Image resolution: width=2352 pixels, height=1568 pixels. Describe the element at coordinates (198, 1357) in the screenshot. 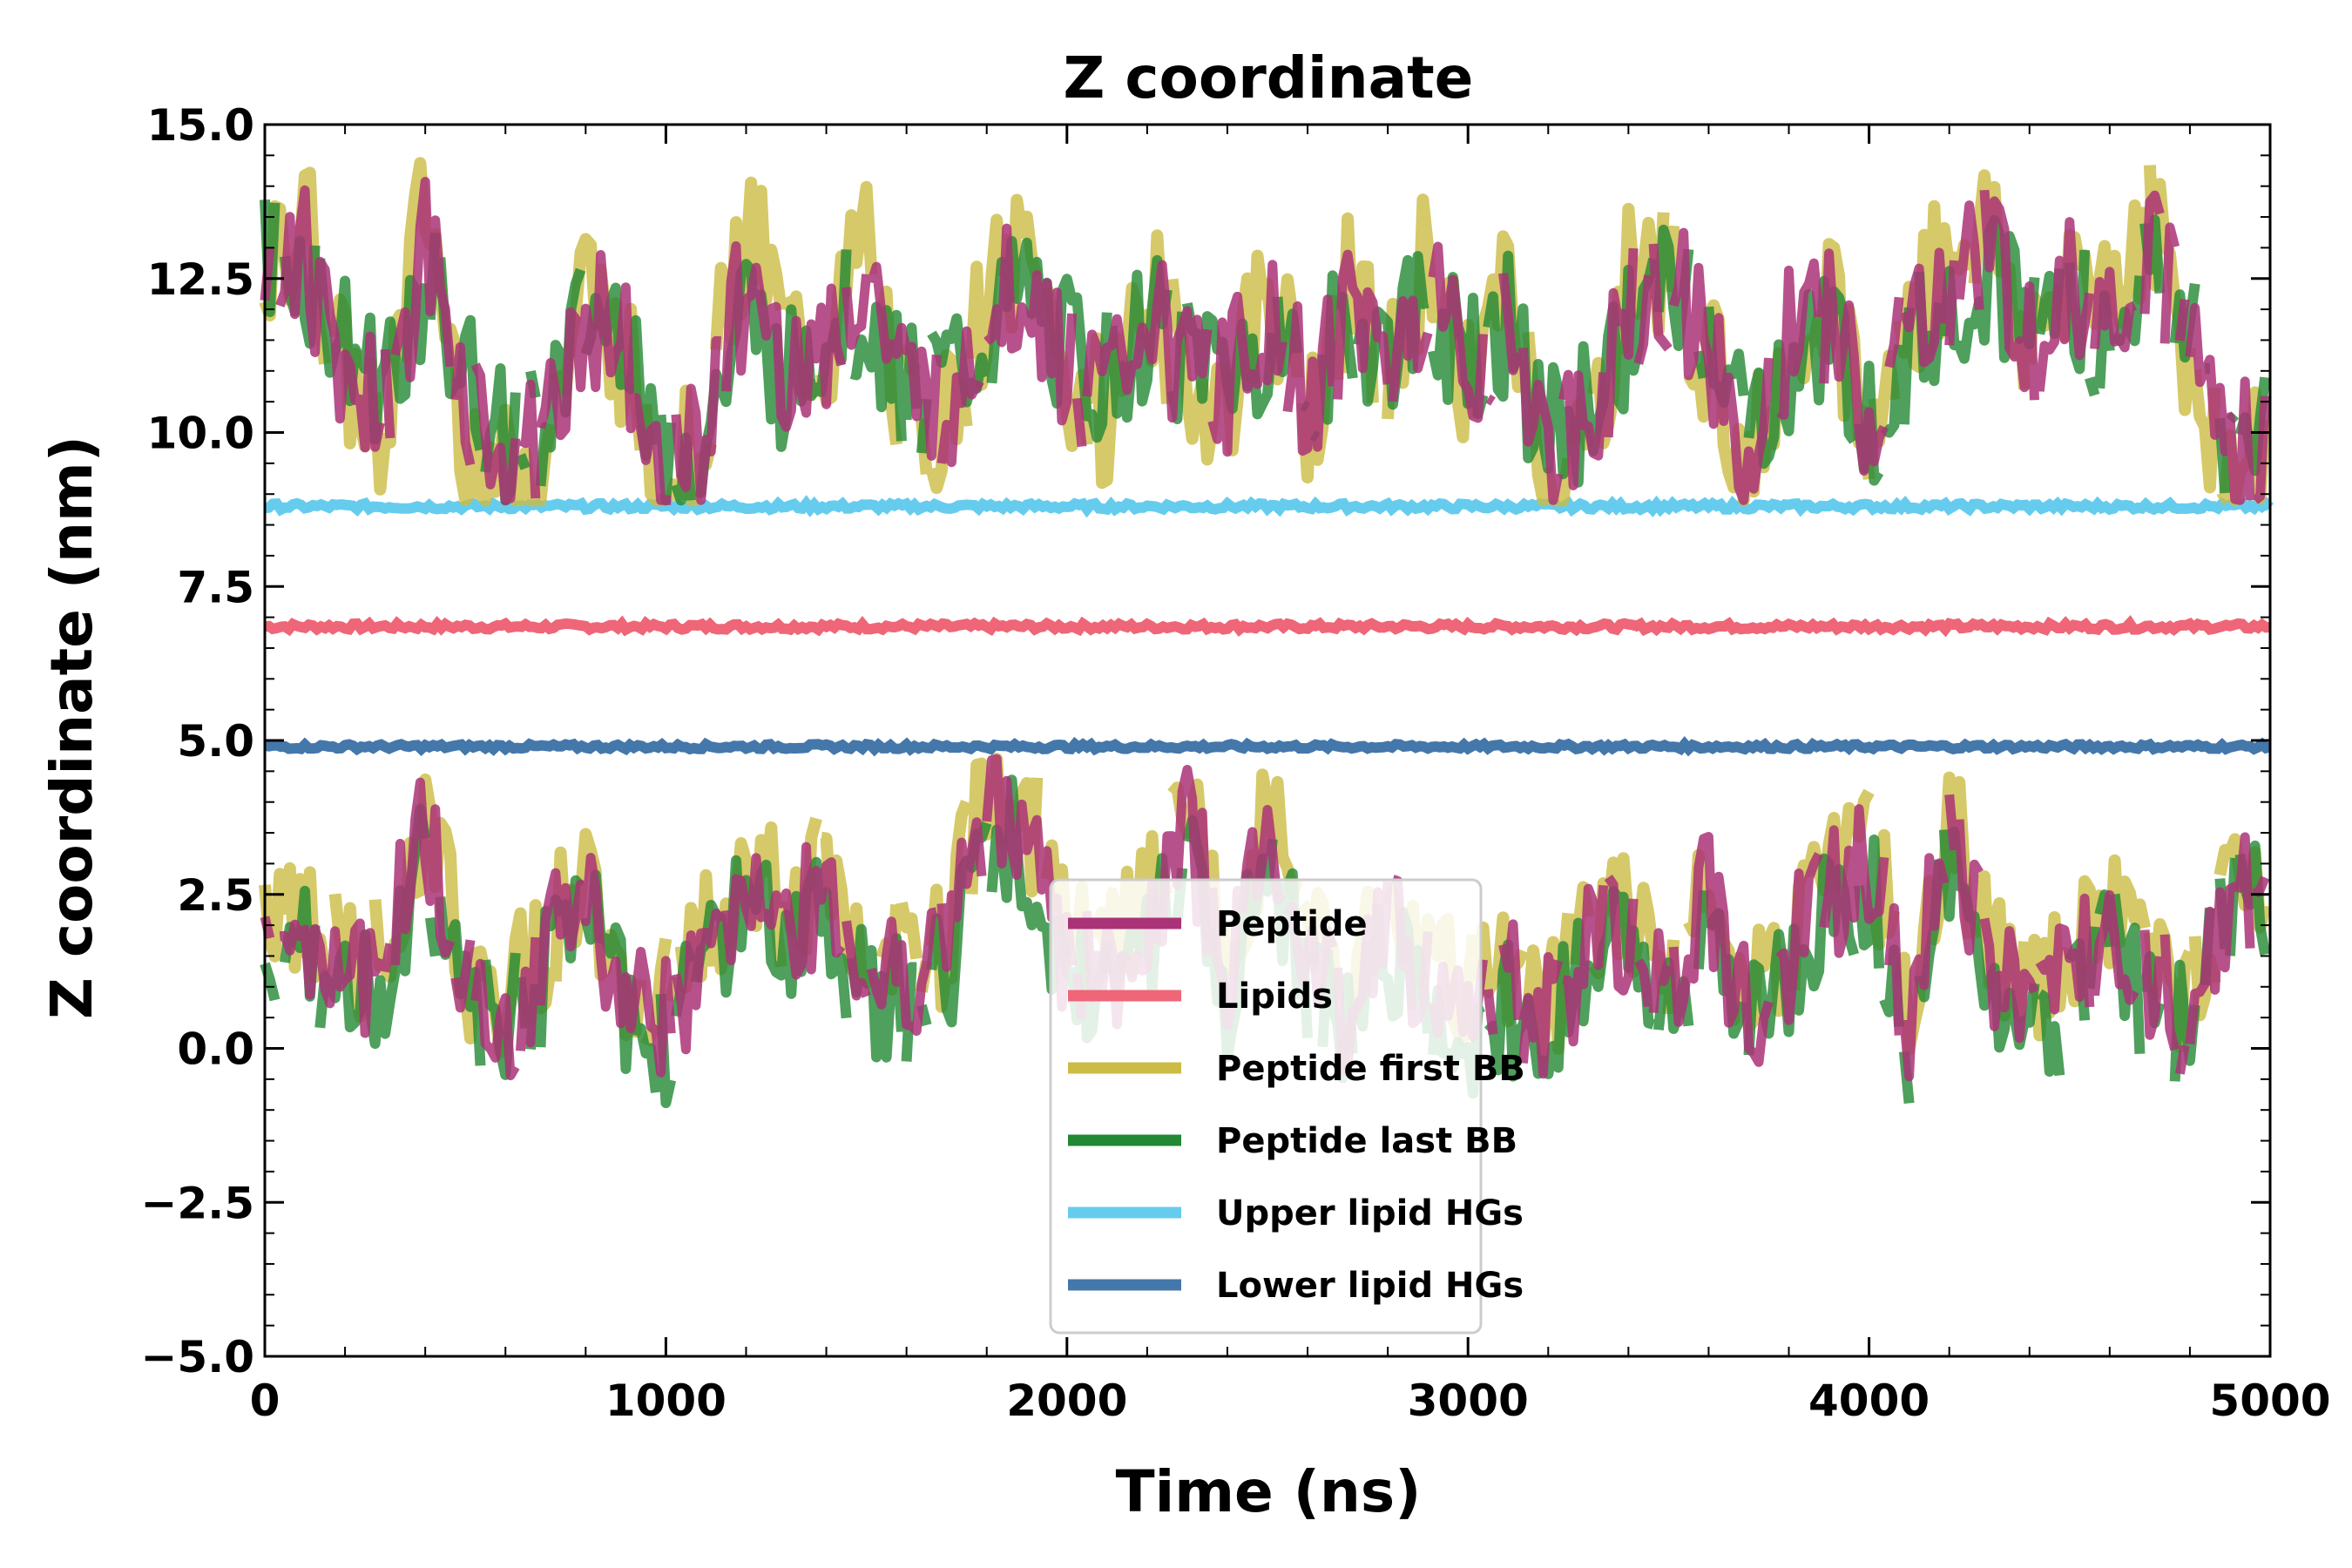

I see `y-tick-label: −5.0` at that location.